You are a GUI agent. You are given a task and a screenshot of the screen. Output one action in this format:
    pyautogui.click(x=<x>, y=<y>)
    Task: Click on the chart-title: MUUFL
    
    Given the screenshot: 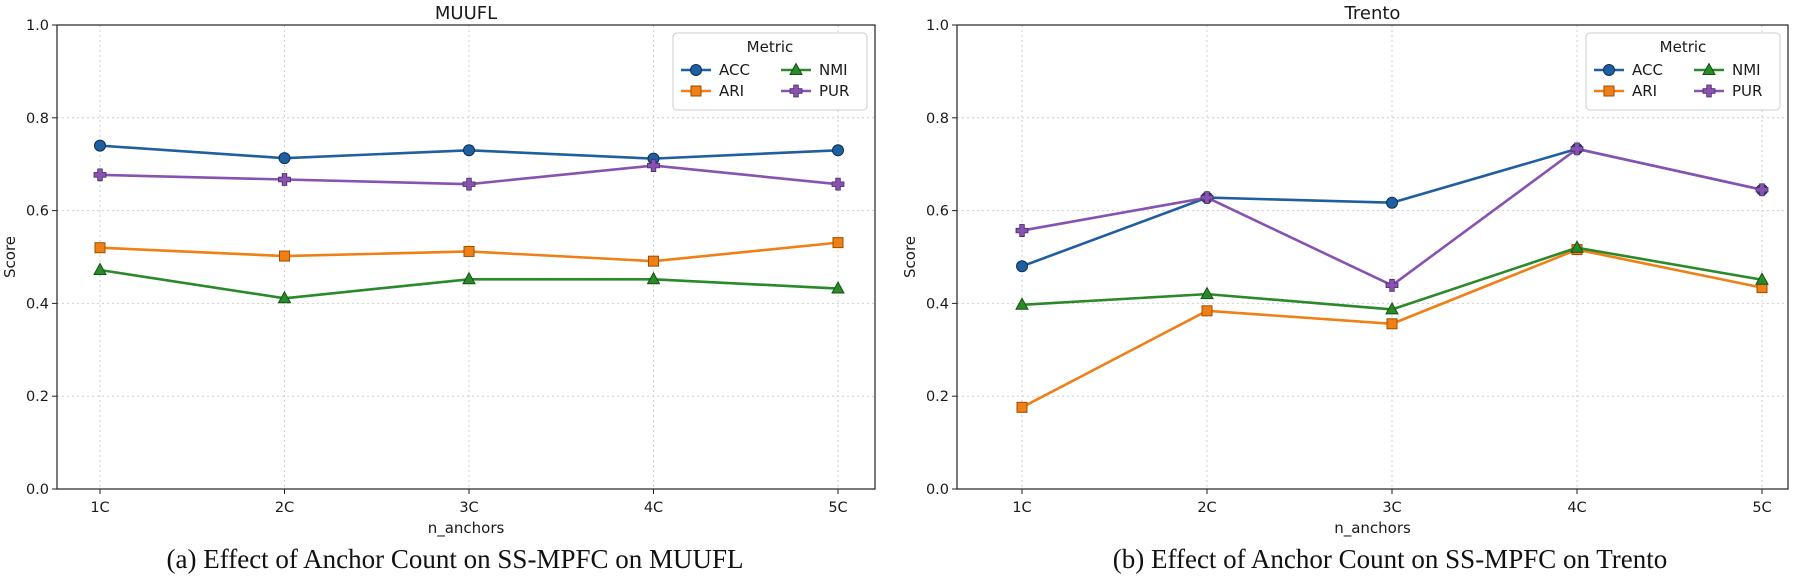 What is the action you would take?
    pyautogui.click(x=466, y=13)
    